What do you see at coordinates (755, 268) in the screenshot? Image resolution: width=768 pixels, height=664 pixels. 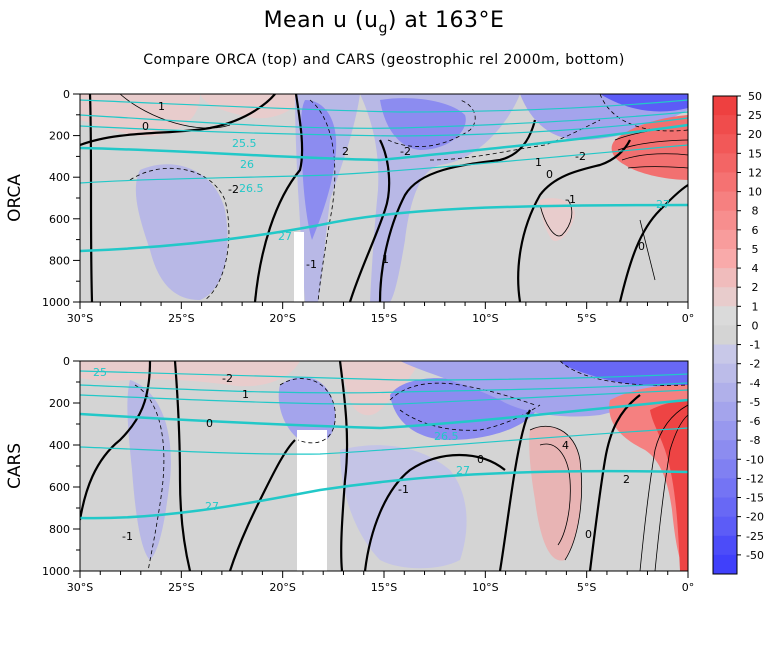 I see `colorbar-label: 4` at bounding box center [755, 268].